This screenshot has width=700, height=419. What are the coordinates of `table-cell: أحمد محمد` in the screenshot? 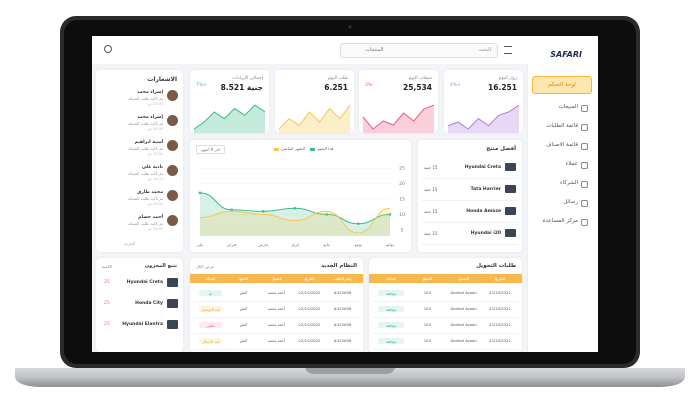 It's located at (276, 292).